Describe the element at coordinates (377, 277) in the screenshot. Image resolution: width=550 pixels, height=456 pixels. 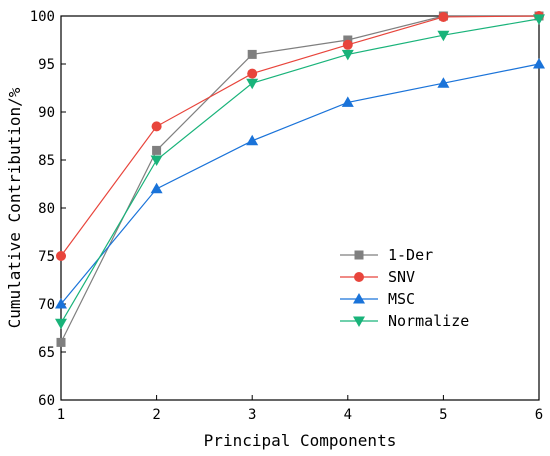
I see `legend-item: SNV` at that location.